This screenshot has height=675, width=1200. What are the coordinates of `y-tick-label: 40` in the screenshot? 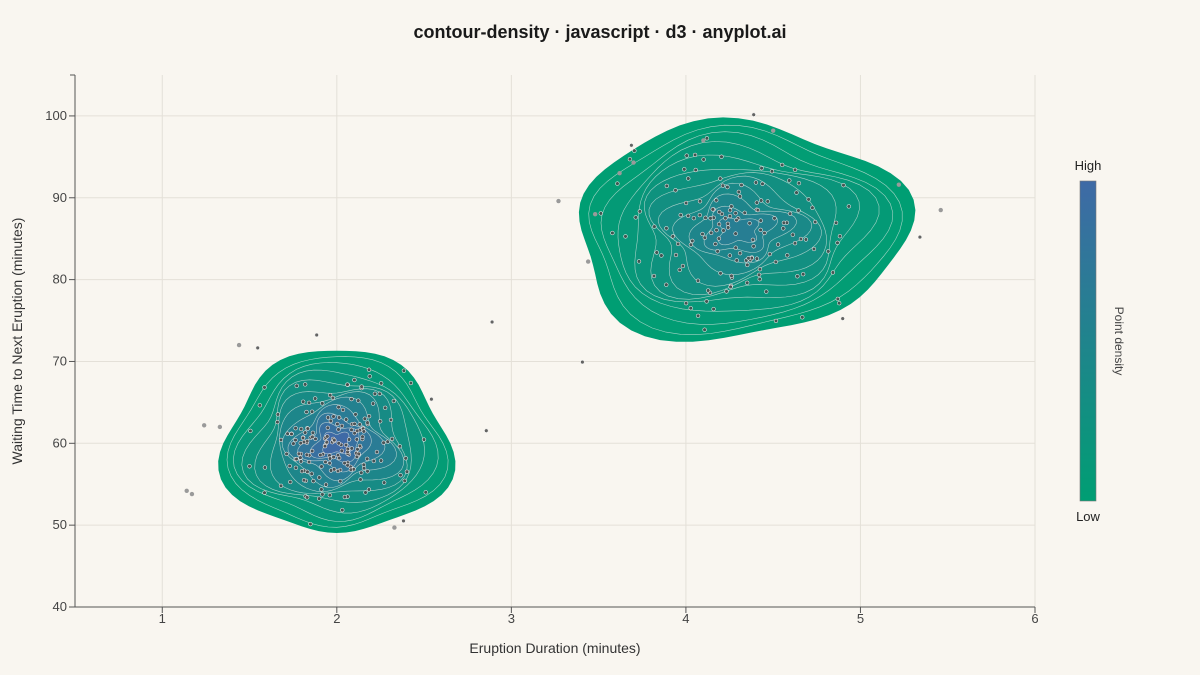 It's located at (60, 606).